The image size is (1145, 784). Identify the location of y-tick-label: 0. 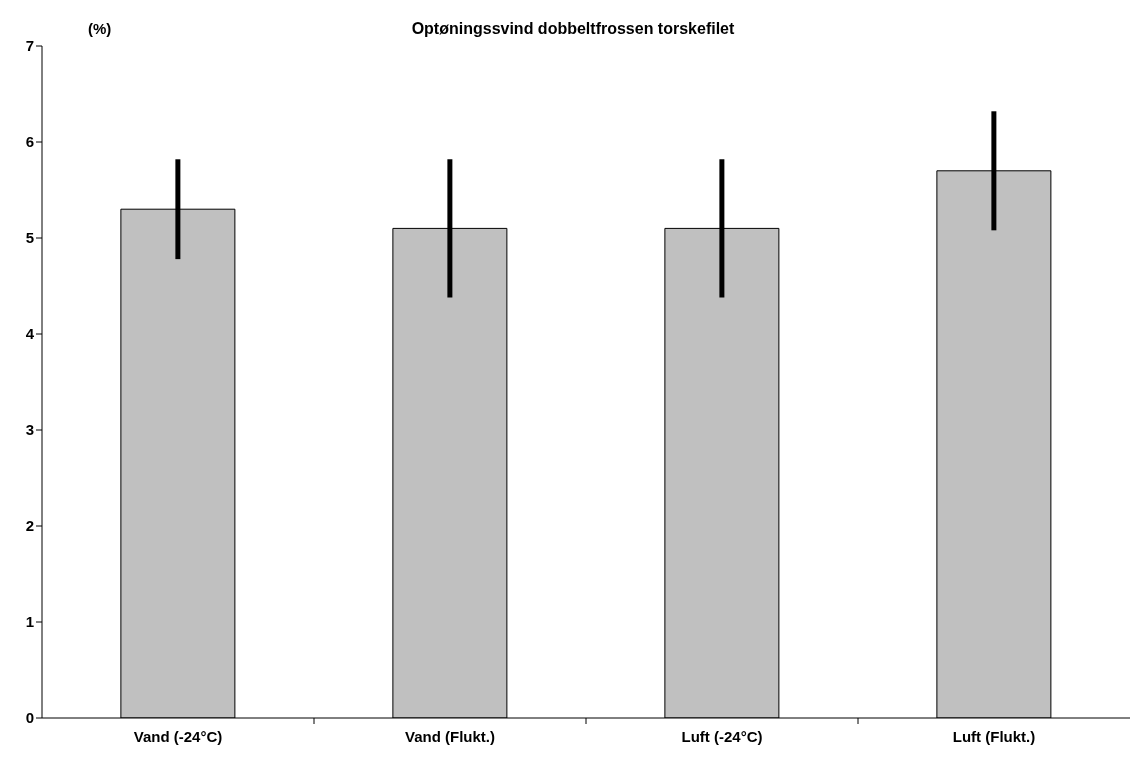
(29, 718).